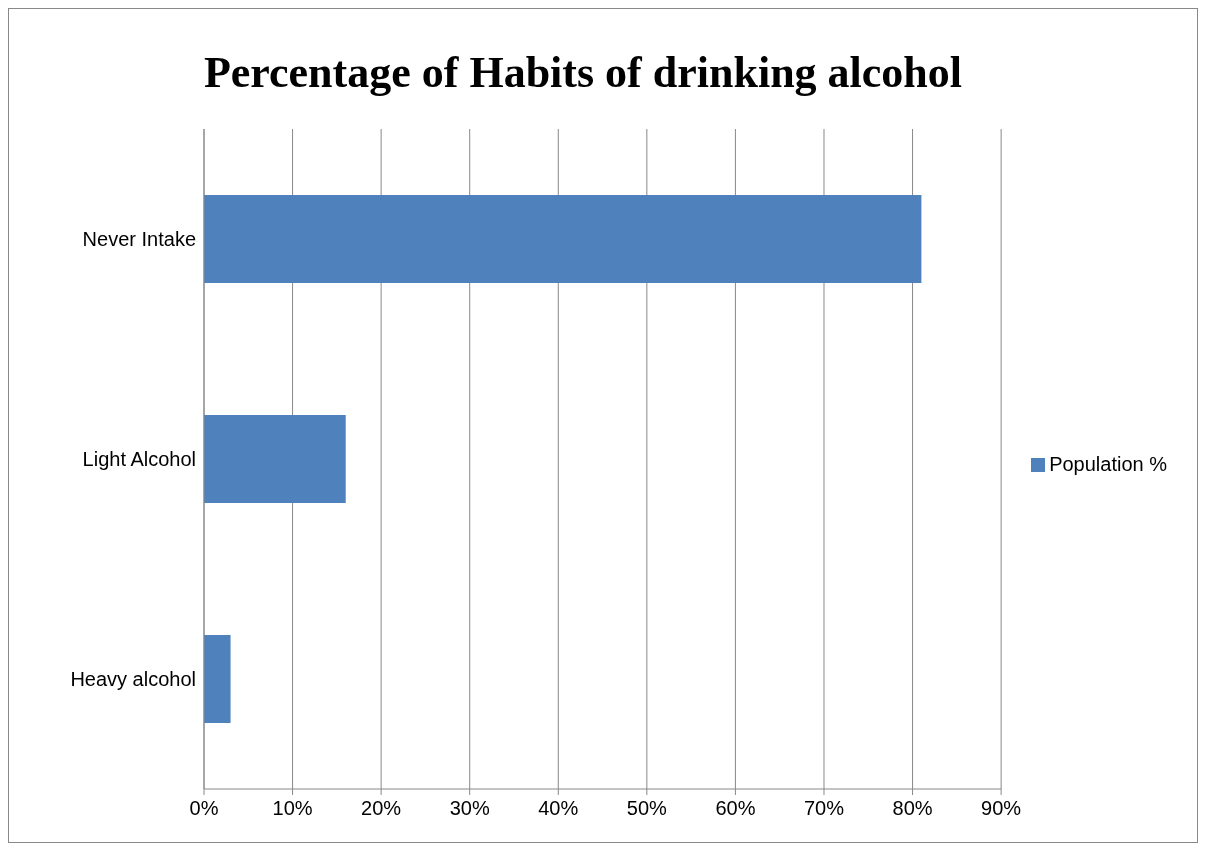 Image resolution: width=1206 pixels, height=851 pixels. What do you see at coordinates (204, 808) in the screenshot?
I see `x-tick-label: 0%` at bounding box center [204, 808].